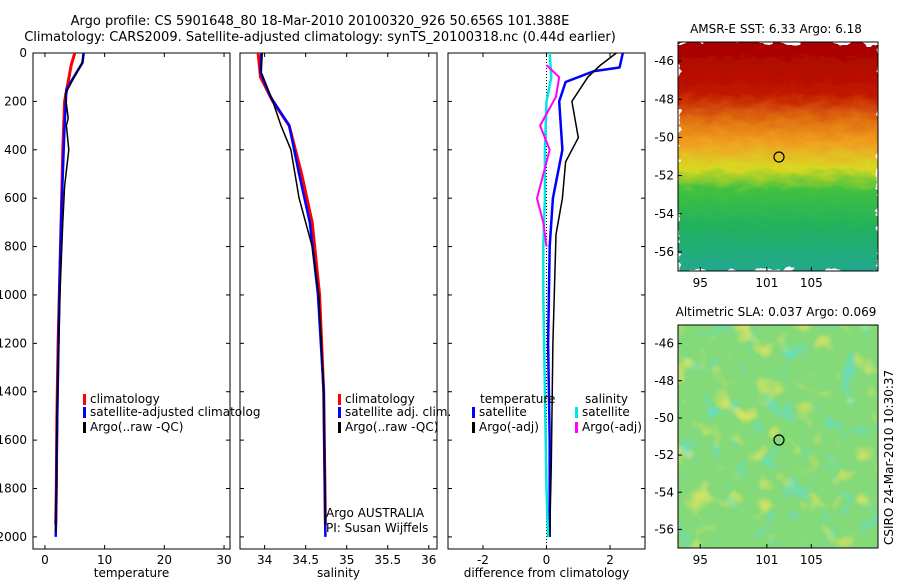 The height and width of the screenshot is (580, 900). What do you see at coordinates (811, 283) in the screenshot?
I see `sst-lon-label: 105` at bounding box center [811, 283].